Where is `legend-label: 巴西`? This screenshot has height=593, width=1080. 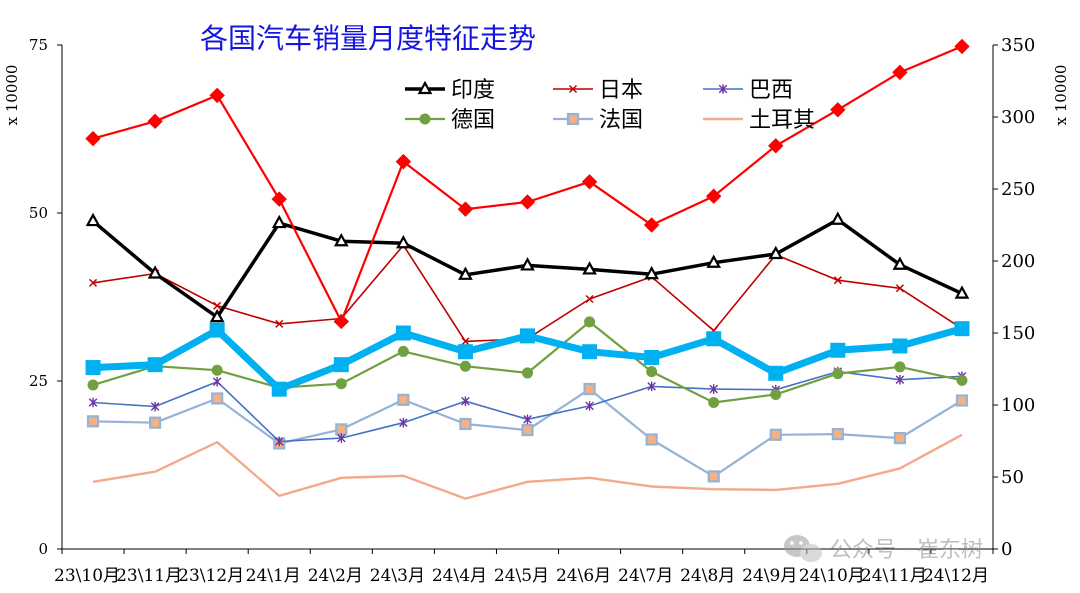 legend-label: 巴西 is located at coordinates (771, 90).